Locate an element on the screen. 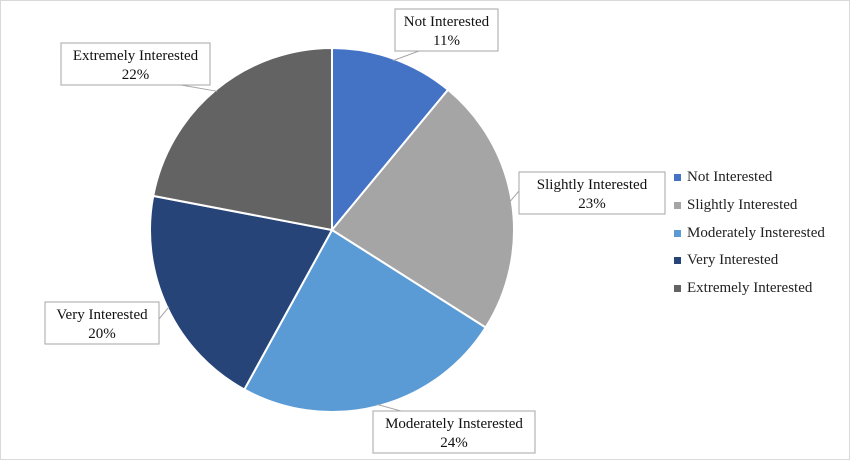 This screenshot has width=850, height=460. legend-item: Not Interested is located at coordinates (749, 178).